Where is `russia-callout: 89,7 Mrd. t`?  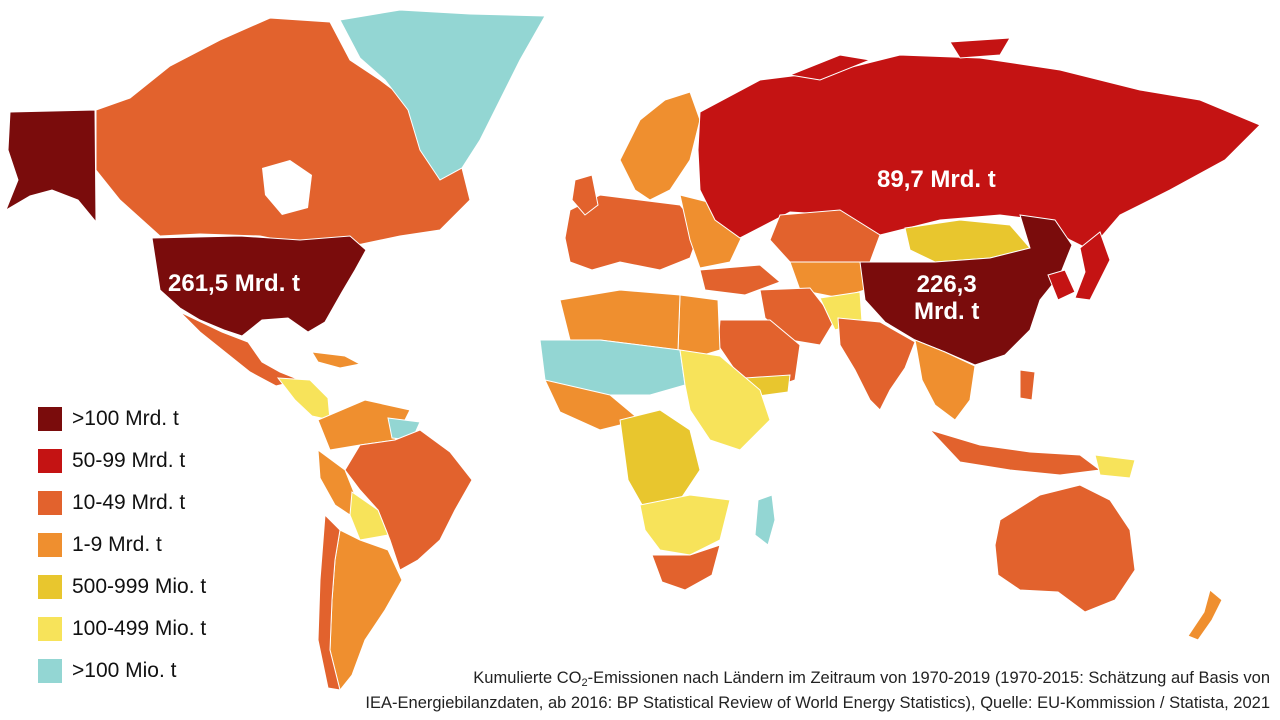 russia-callout: 89,7 Mrd. t is located at coordinates (936, 179).